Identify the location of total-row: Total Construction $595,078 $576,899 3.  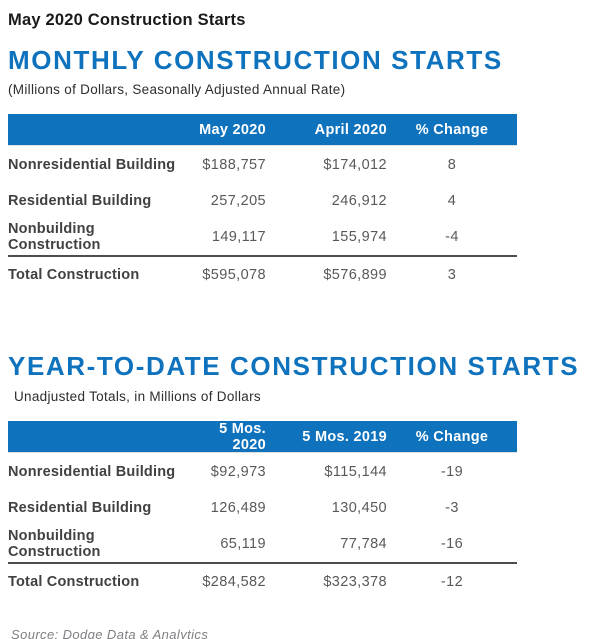
(262, 275).